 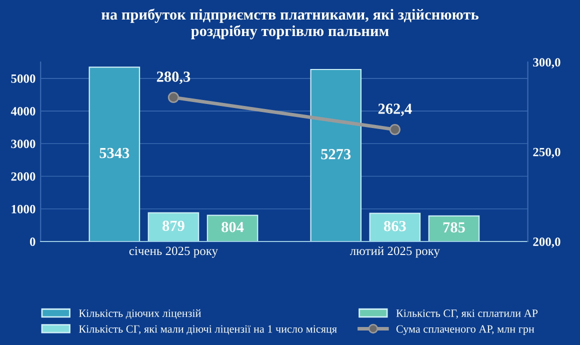 I want to click on y2-tick-label: 250,0, so click(x=546, y=153).